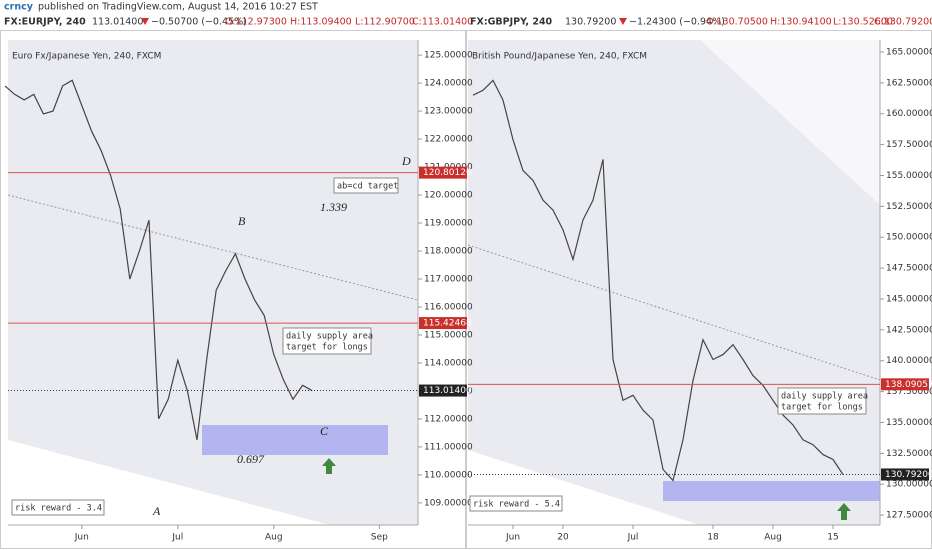 Image resolution: width=932 pixels, height=550 pixels. I want to click on y-tick-label: 162.50000, so click(909, 83).